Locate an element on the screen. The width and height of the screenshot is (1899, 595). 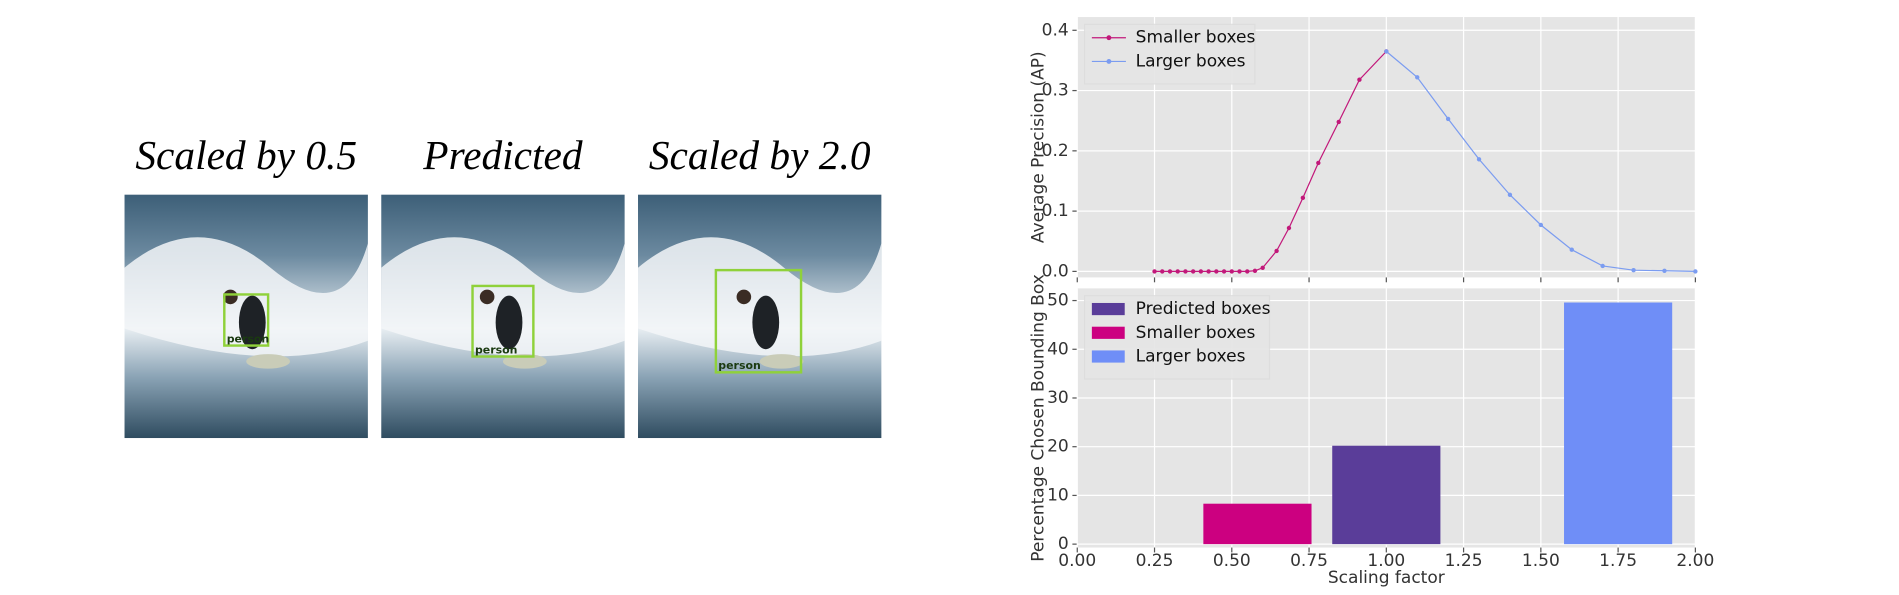
legend: Predicted boxes Smaller boxes Larger boxes is located at coordinates (1177, 337).